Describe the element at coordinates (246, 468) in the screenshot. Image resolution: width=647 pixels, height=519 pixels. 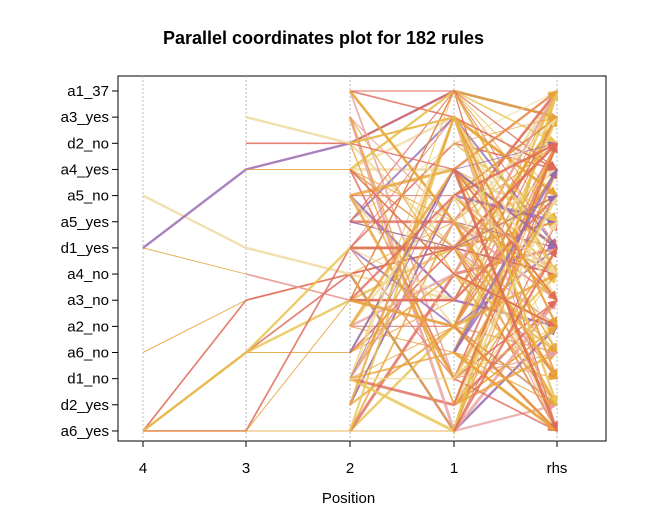
I see `x-tick-label: 3` at that location.